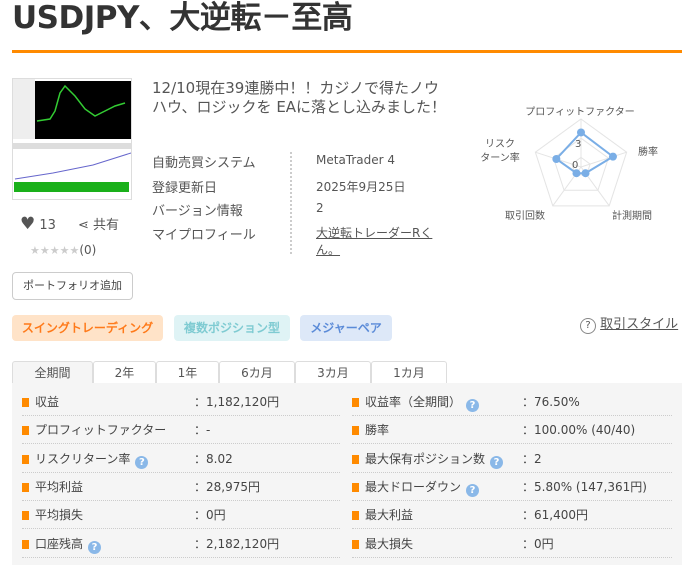  I want to click on stat-value: ：28,975円, so click(227, 486).